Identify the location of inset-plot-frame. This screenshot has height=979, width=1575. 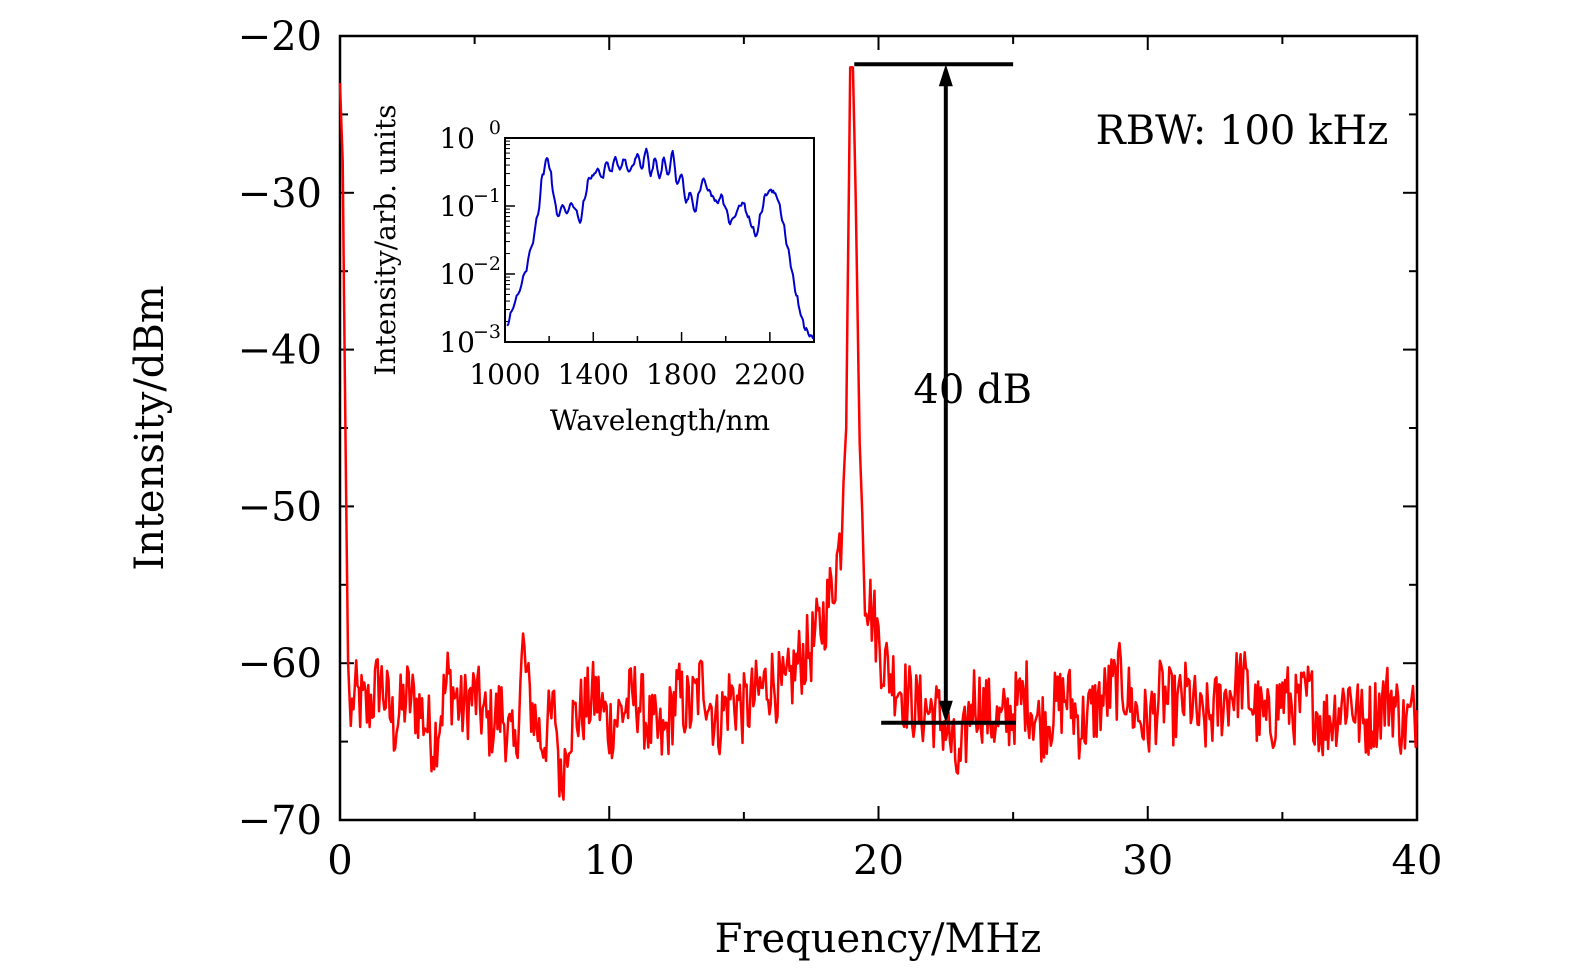
(659, 240).